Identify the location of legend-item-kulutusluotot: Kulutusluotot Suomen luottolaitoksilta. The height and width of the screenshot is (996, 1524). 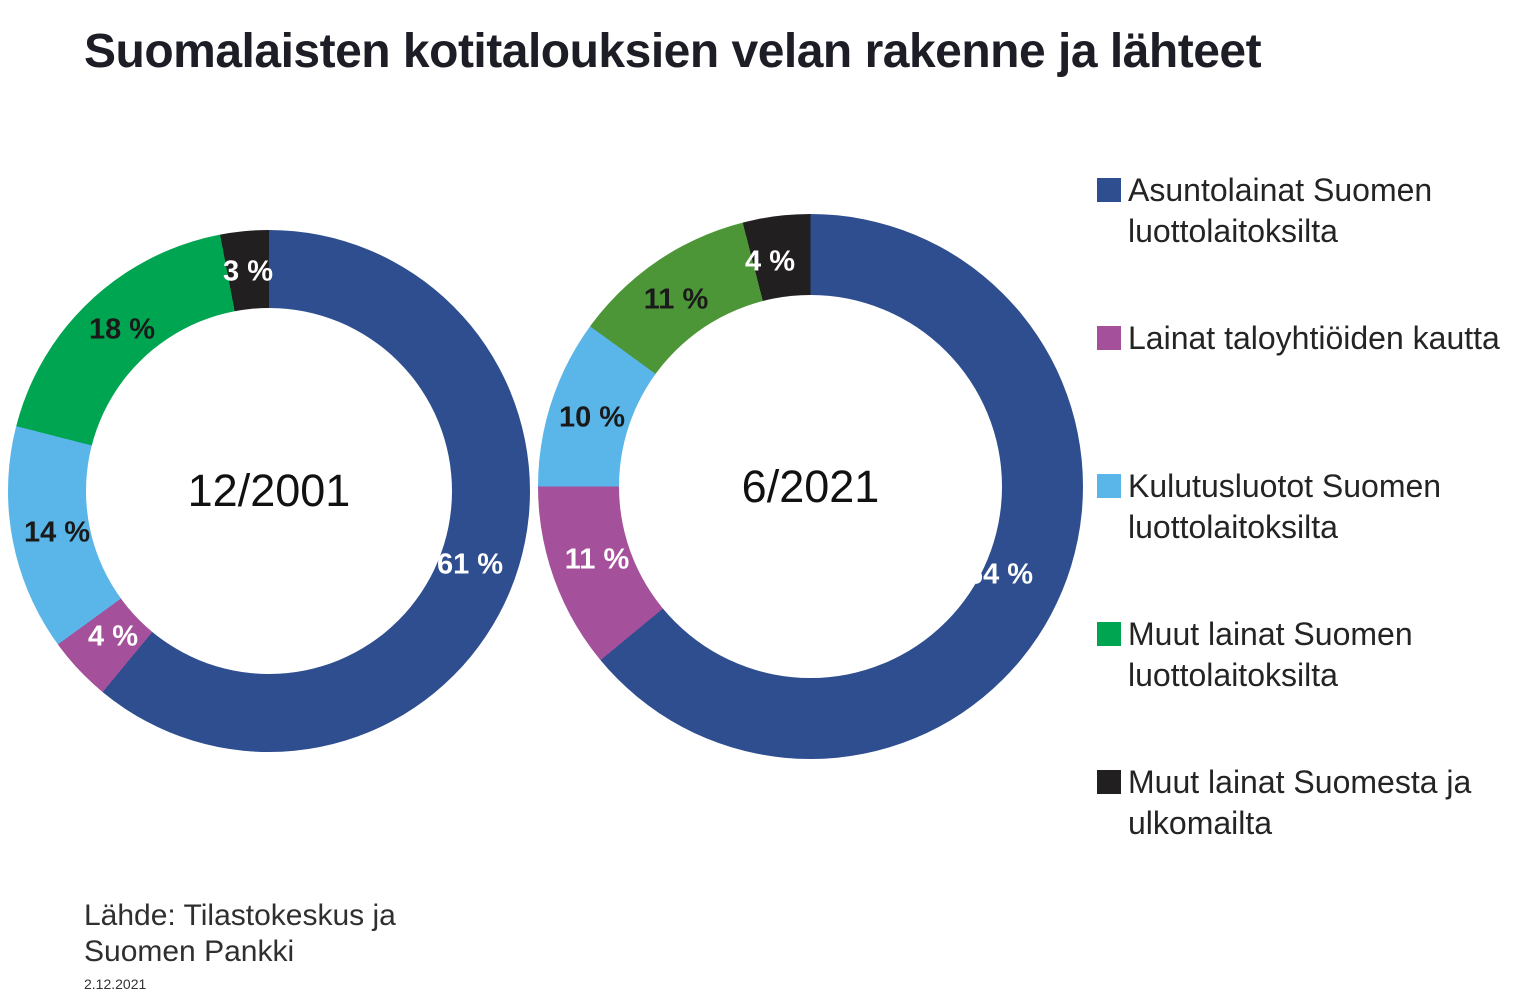
(1303, 507).